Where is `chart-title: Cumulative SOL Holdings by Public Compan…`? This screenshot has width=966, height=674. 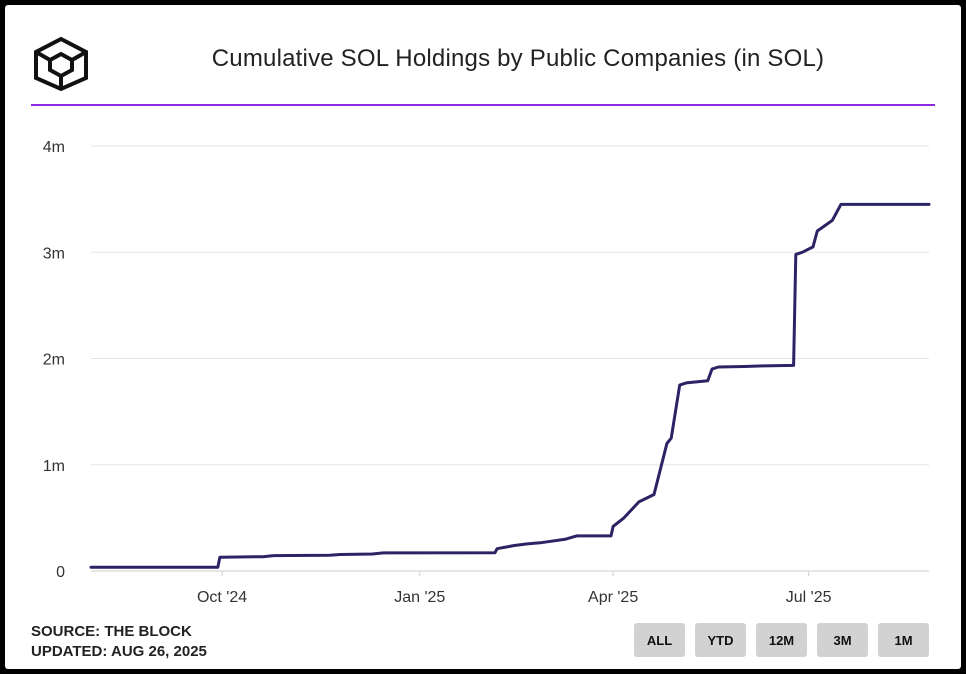 chart-title: Cumulative SOL Holdings by Public Compan… is located at coordinates (518, 58).